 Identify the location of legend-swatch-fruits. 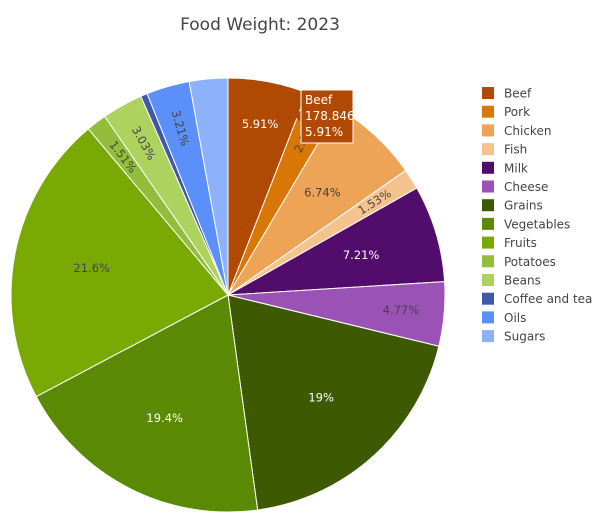
(488, 242).